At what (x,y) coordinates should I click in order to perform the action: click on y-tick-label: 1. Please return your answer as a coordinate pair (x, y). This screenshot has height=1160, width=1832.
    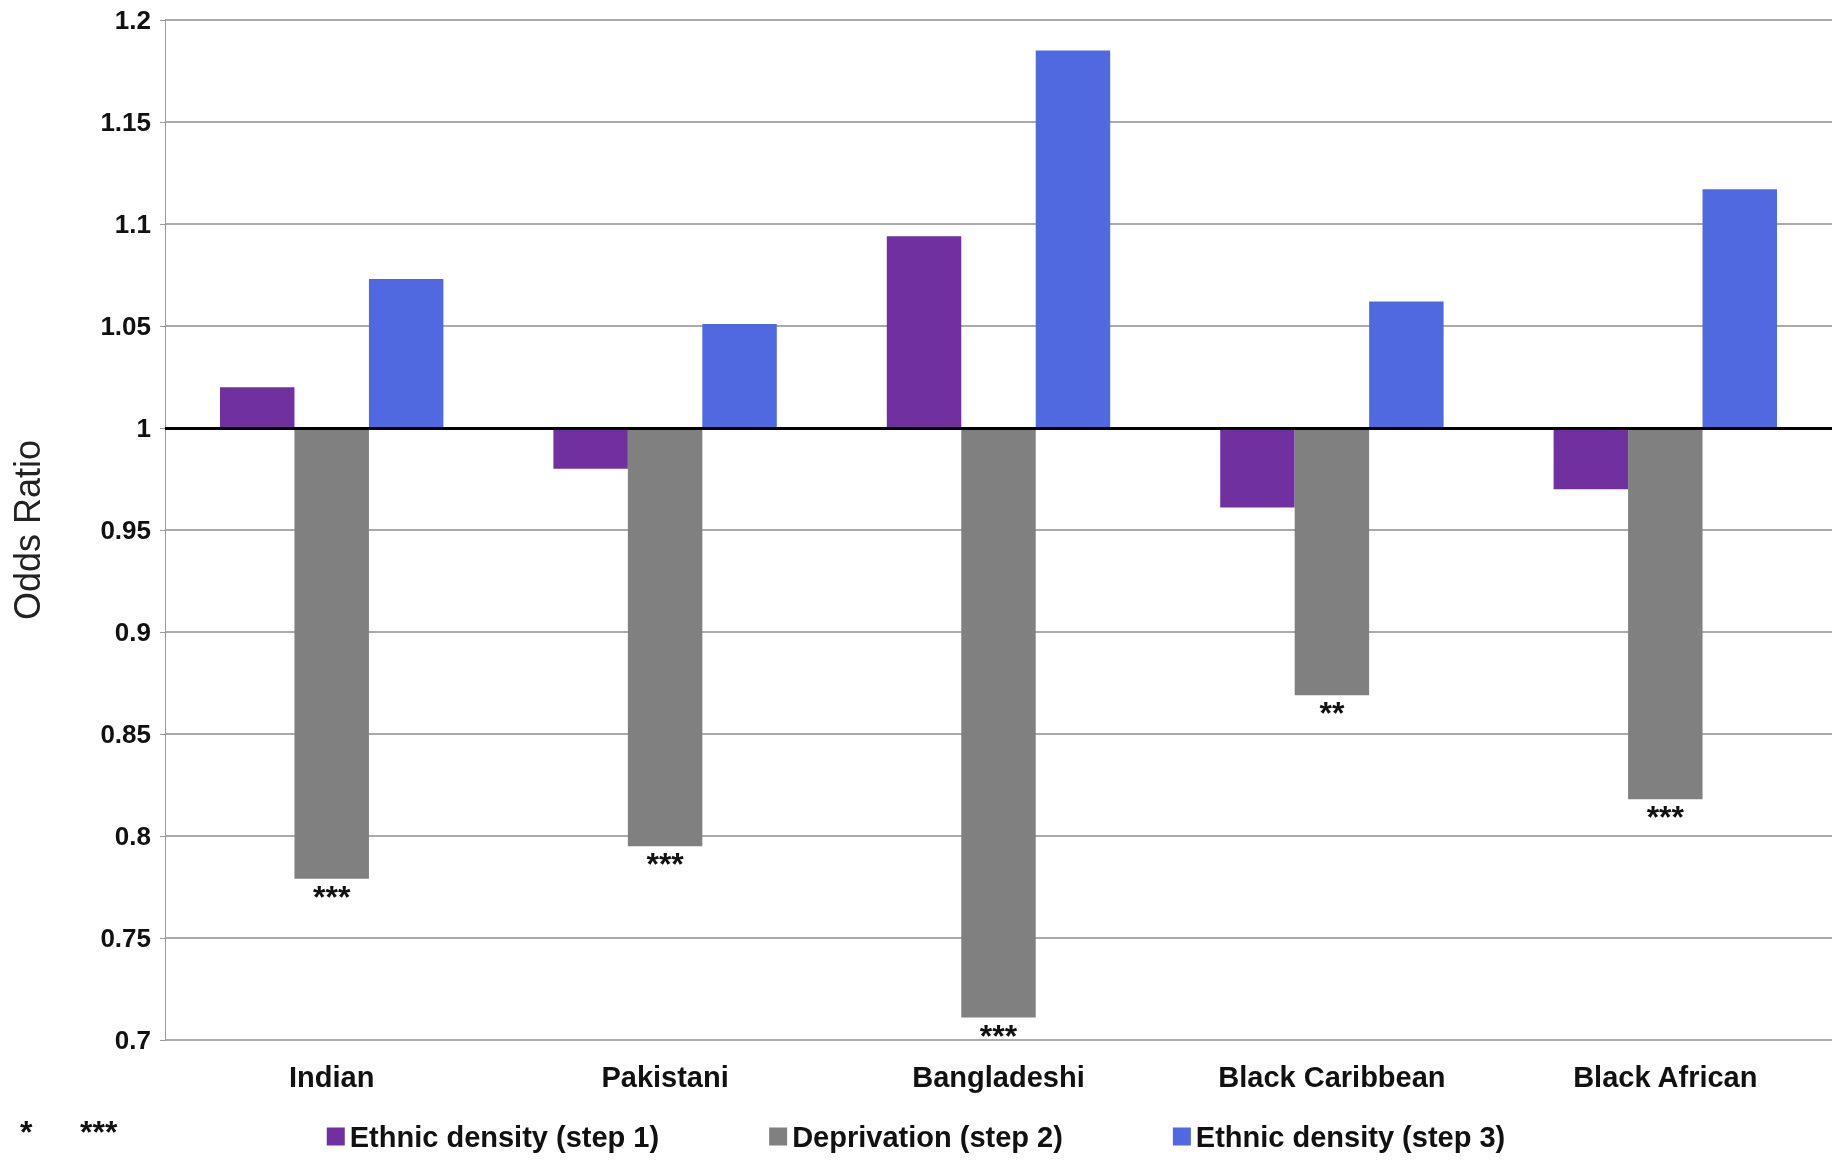
    Looking at the image, I should click on (143, 428).